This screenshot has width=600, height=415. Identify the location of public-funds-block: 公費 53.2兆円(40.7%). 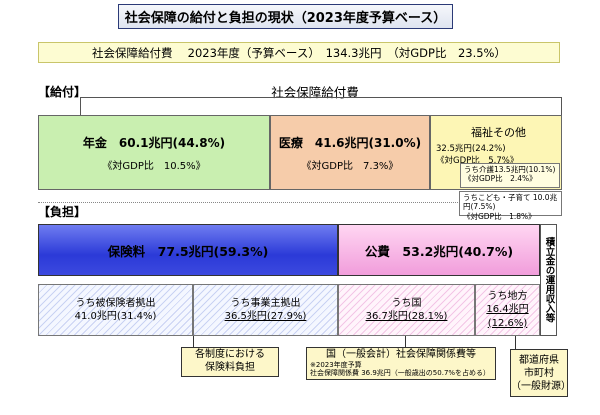
(439, 250).